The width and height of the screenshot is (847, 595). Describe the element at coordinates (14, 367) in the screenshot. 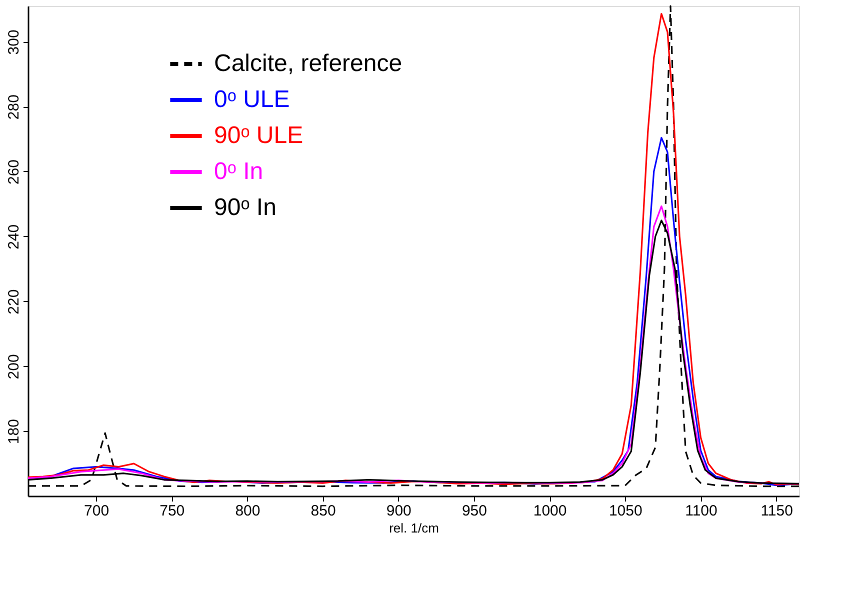

I see `y-tick-label: 200` at that location.